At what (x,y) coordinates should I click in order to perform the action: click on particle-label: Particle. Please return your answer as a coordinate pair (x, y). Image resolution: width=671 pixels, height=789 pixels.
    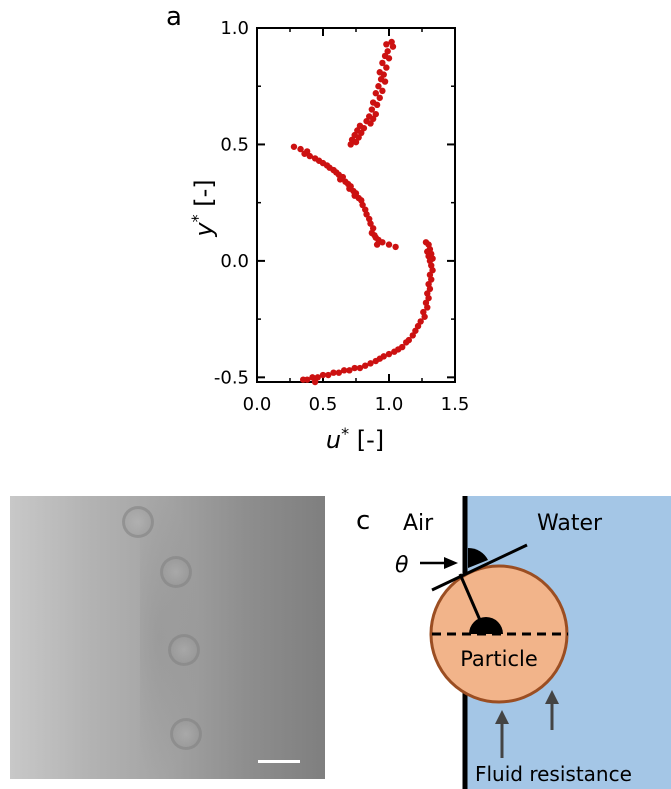
    Looking at the image, I should click on (499, 659).